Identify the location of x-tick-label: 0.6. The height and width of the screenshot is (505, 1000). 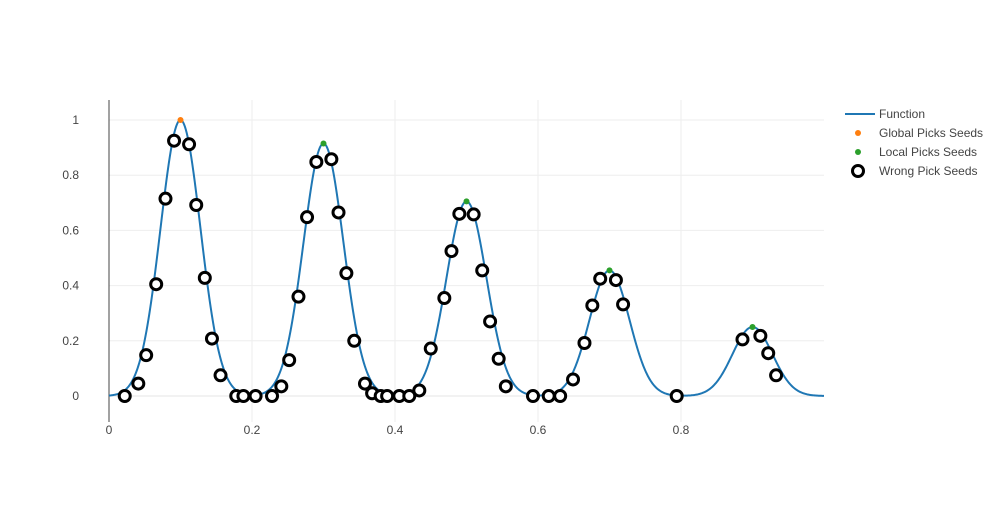
(538, 430).